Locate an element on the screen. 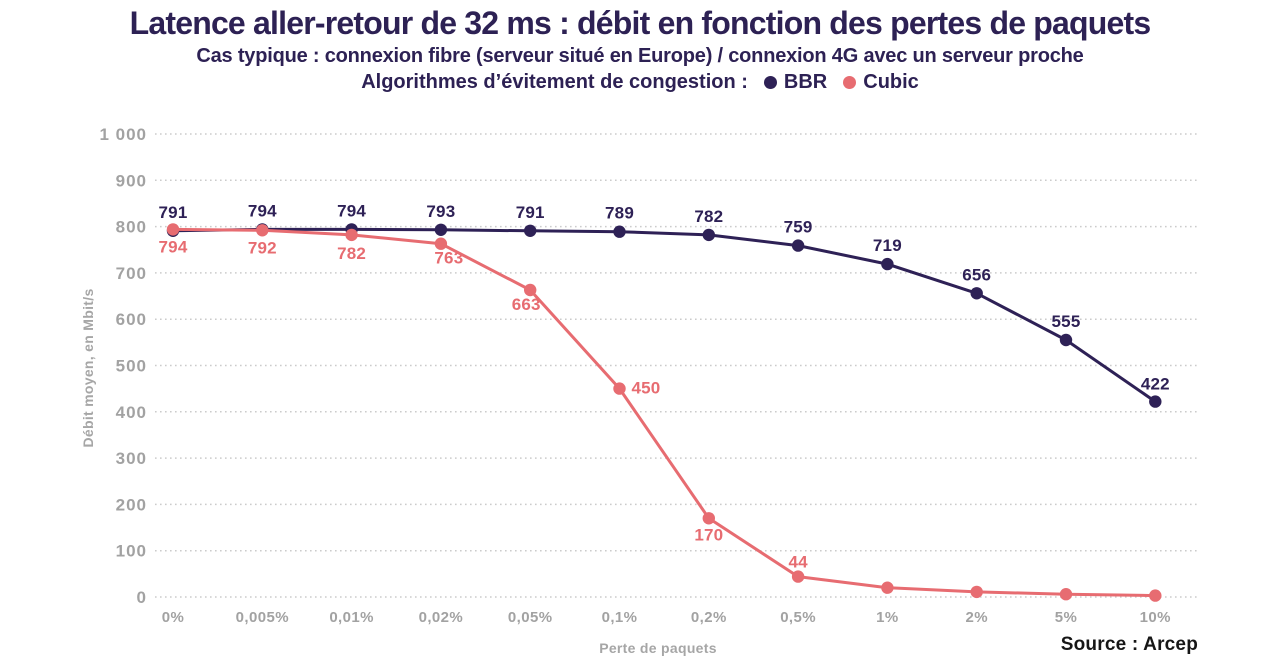 The width and height of the screenshot is (1280, 666). legend-label-bbr: BBR is located at coordinates (805, 81).